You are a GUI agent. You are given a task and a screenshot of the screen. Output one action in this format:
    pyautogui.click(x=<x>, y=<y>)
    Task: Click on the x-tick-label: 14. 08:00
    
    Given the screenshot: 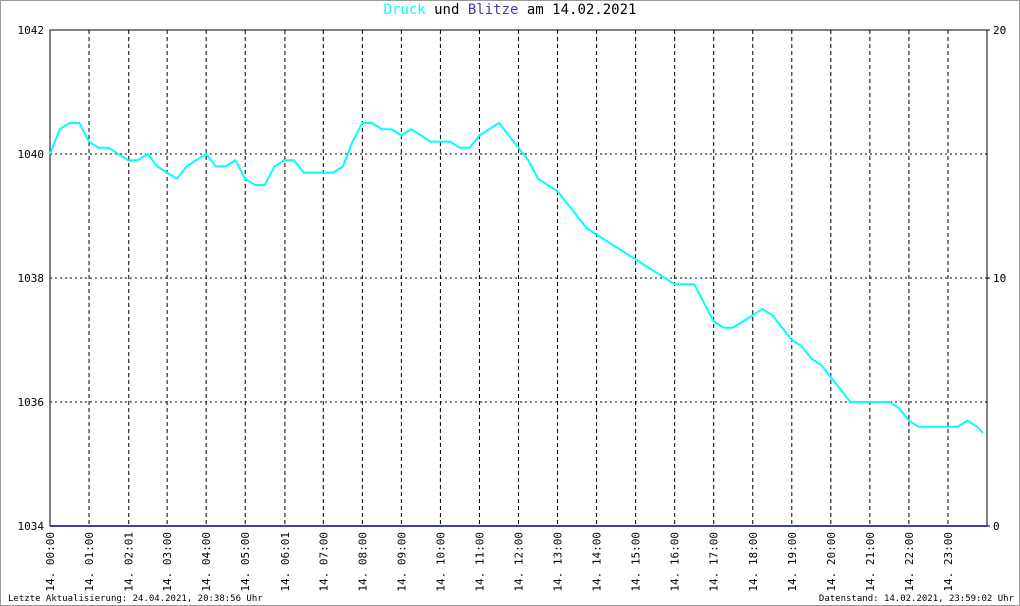 What is the action you would take?
    pyautogui.click(x=362, y=562)
    